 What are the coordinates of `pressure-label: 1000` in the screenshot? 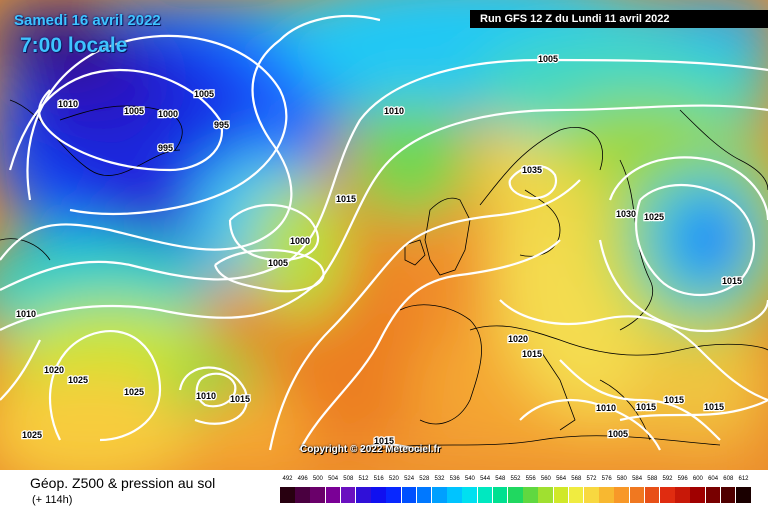 It's located at (168, 114).